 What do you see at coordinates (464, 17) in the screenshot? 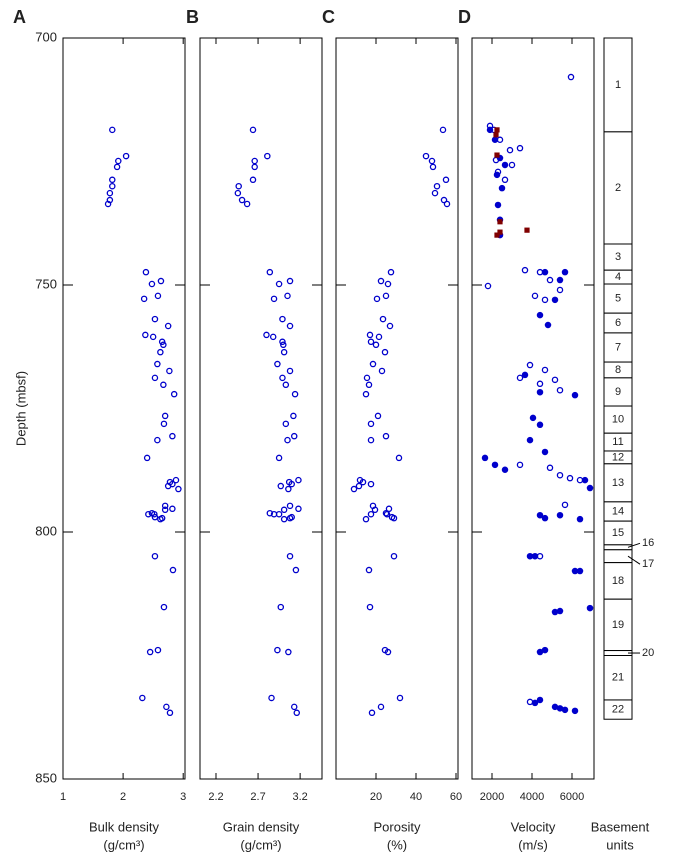
I see `panel-label: D` at bounding box center [464, 17].